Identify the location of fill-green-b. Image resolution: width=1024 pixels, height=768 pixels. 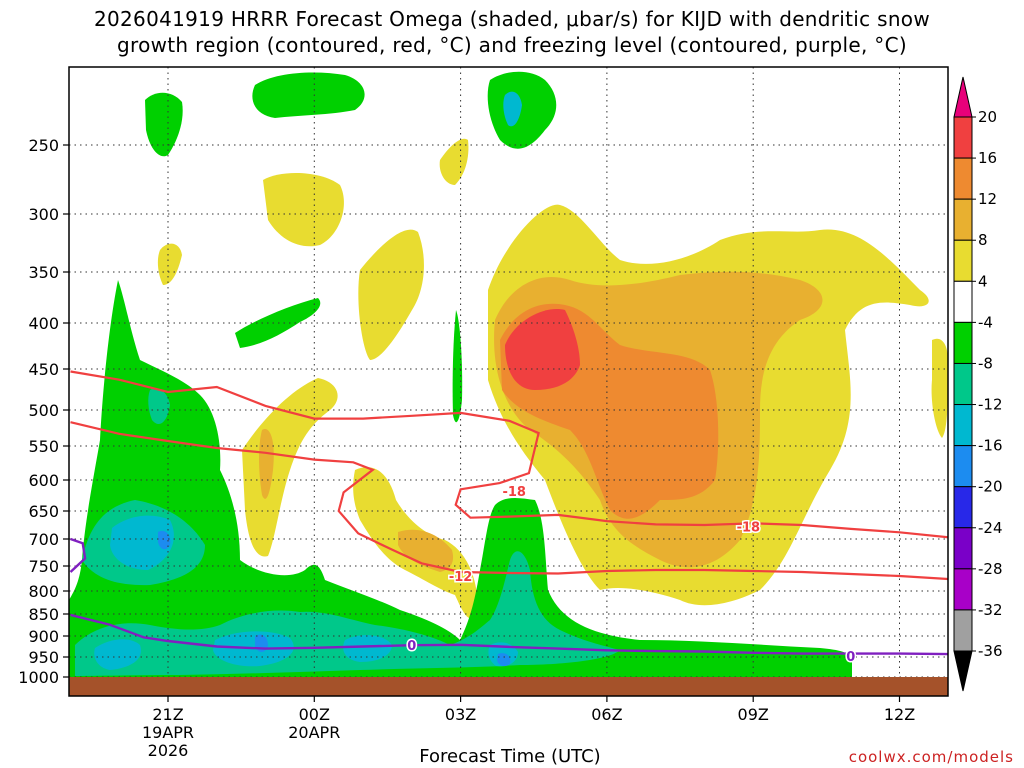
(308, 95).